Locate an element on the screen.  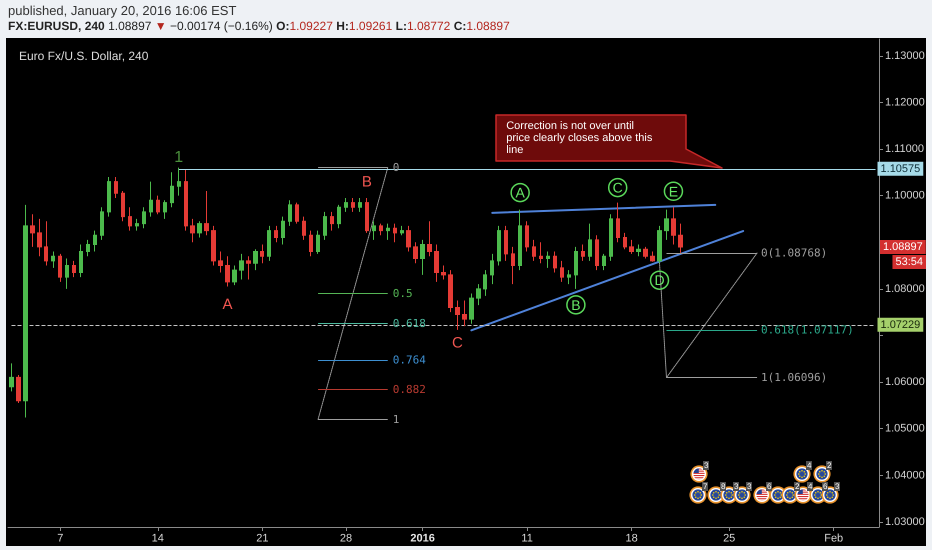
annotation: 0.5 is located at coordinates (402, 293).